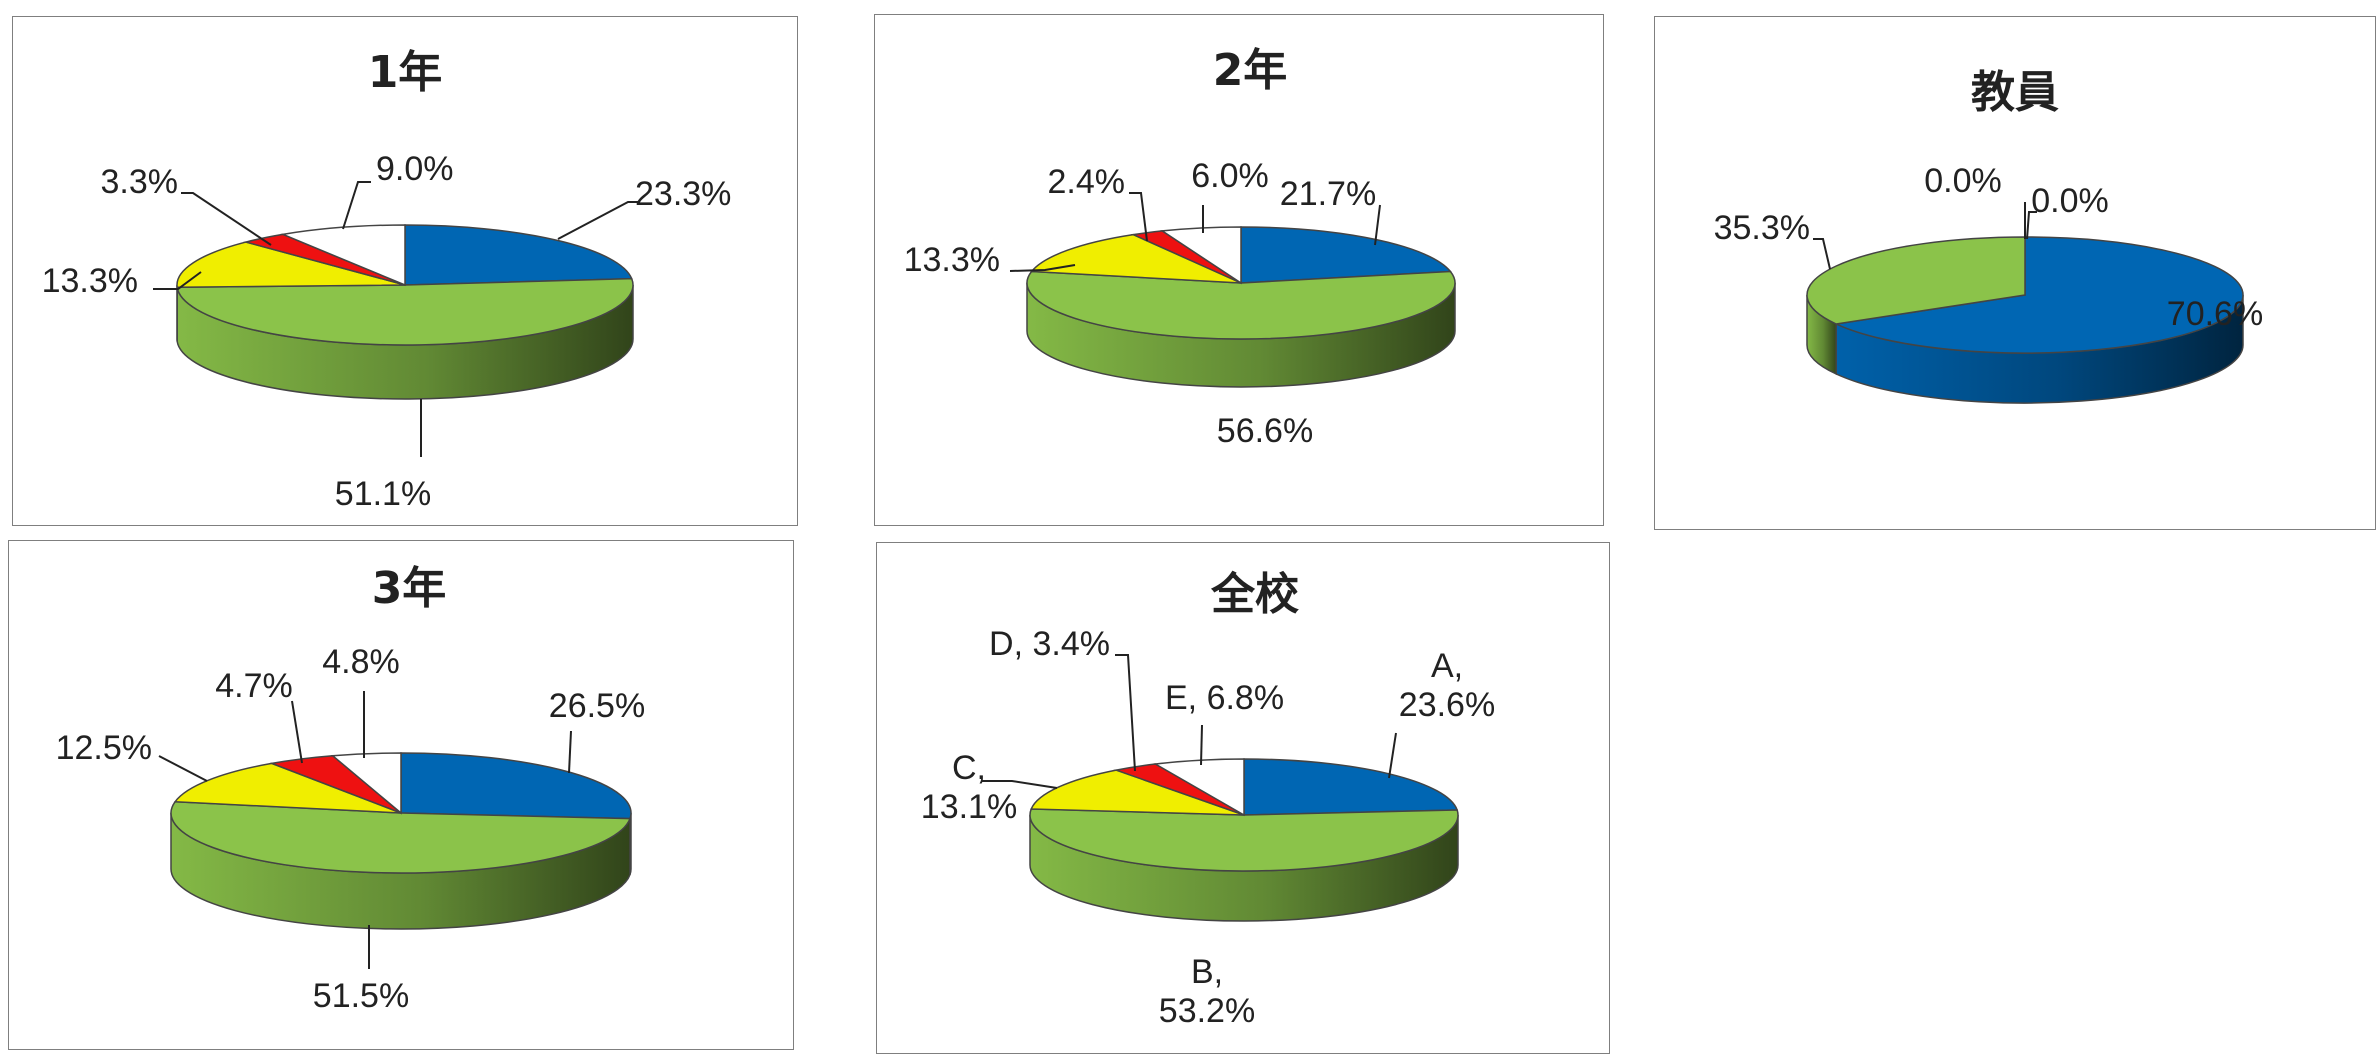  What do you see at coordinates (597, 706) in the screenshot?
I see `data-label-A: 26.5%` at bounding box center [597, 706].